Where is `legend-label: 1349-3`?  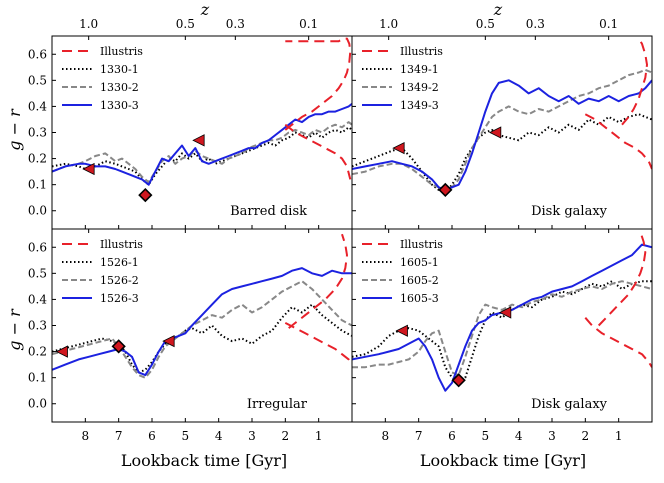
legend-label: 1349-3 is located at coordinates (419, 105).